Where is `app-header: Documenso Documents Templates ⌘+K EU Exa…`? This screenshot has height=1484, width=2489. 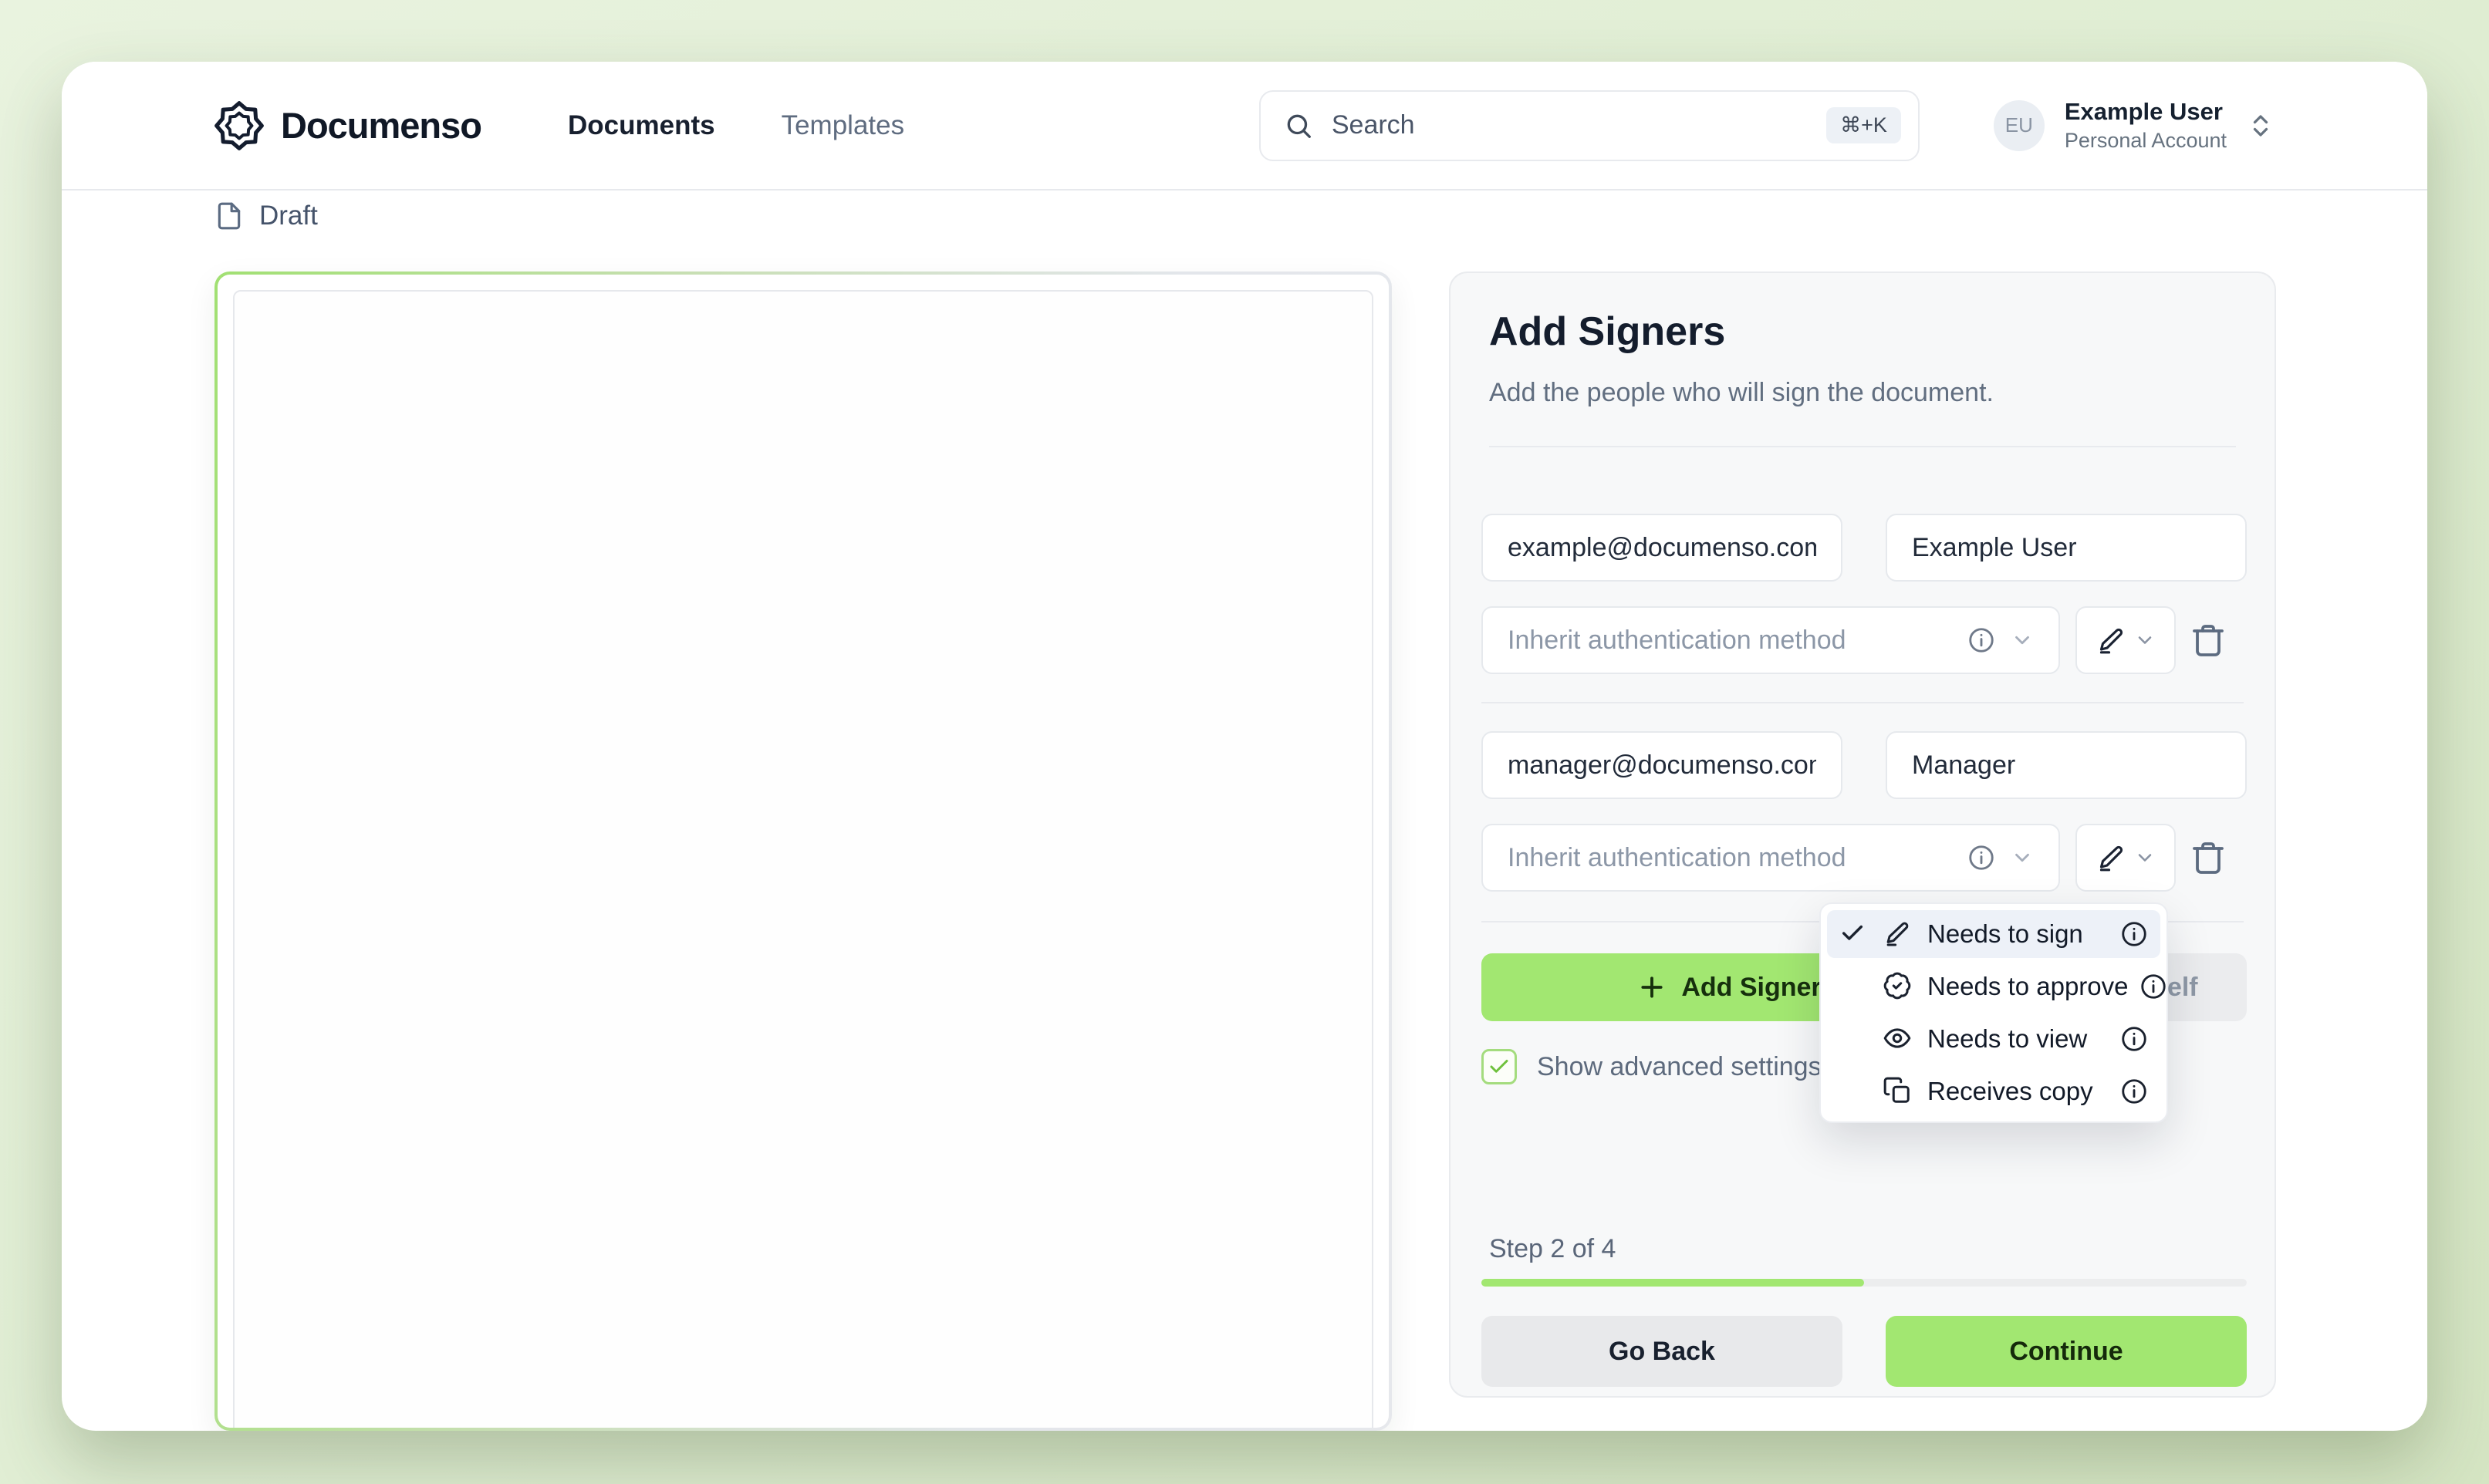
app-header: Documenso Documents Templates ⌘+K EU Exa… is located at coordinates (1244, 126).